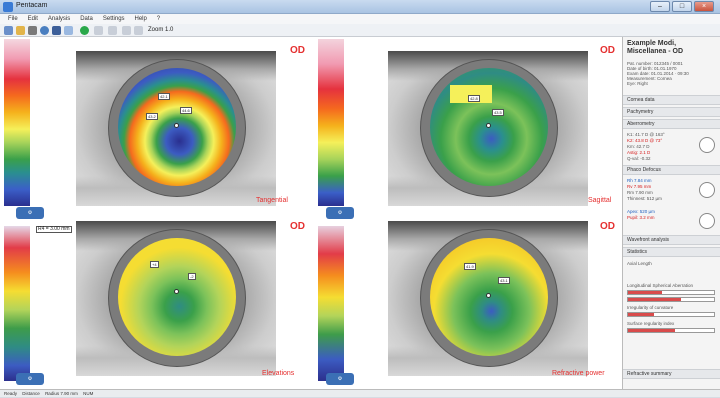 The width and height of the screenshot is (720, 398). I want to click on menu-help: Help, so click(140, 19).